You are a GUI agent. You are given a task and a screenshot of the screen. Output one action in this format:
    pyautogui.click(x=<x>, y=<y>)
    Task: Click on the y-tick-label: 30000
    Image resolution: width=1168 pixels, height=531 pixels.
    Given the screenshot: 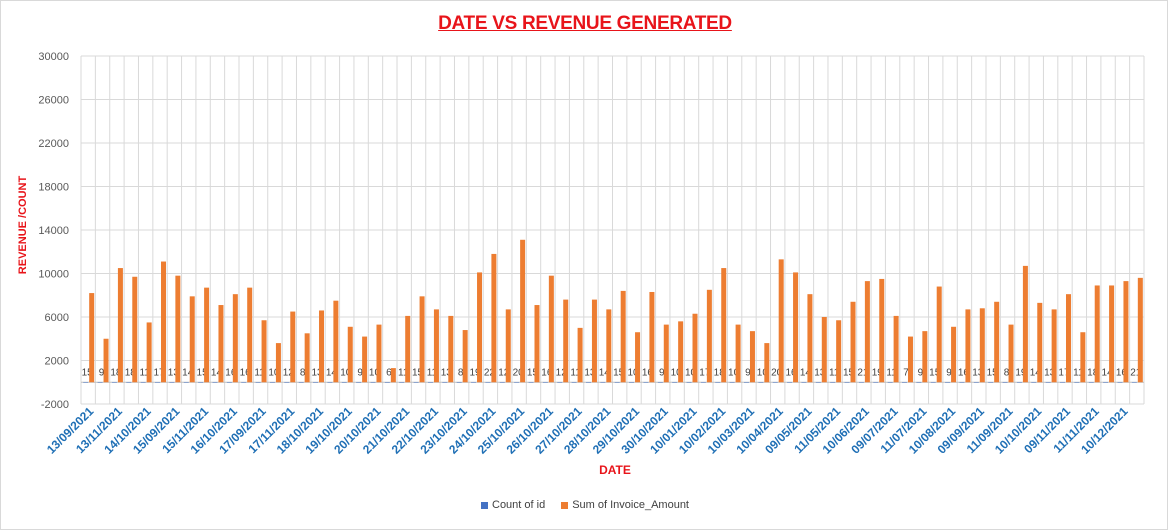 What is the action you would take?
    pyautogui.click(x=53, y=57)
    